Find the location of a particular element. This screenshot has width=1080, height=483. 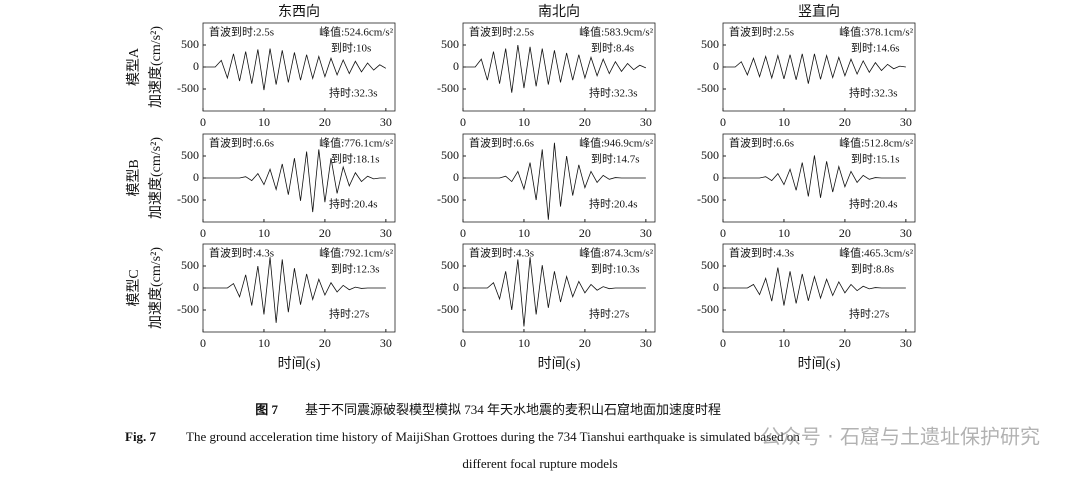

watermark: 公众号 · 石窟与土遗址保护研究 is located at coordinates (900, 437).